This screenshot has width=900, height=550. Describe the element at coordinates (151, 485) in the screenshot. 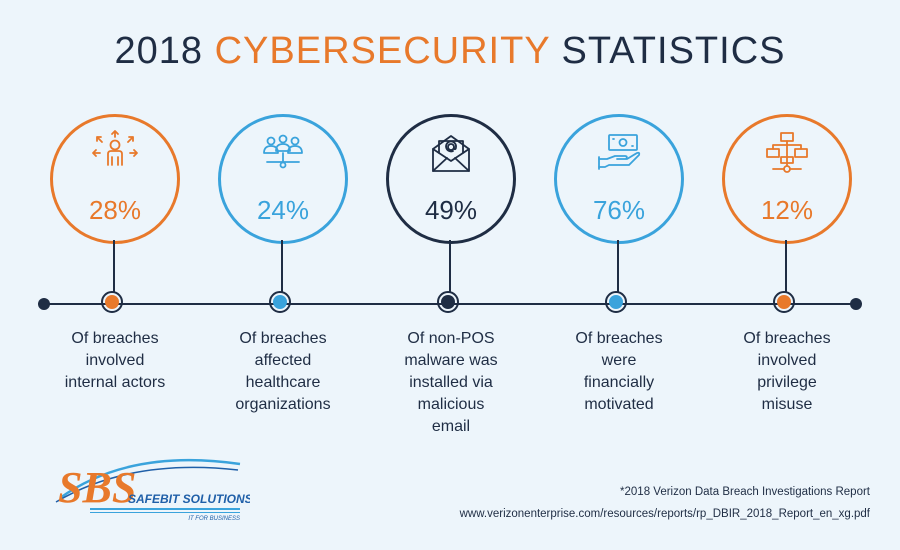

I see `safebit-logo: SBS SAFEBIT SOLUTIONS IT FOR BUSINESS` at that location.